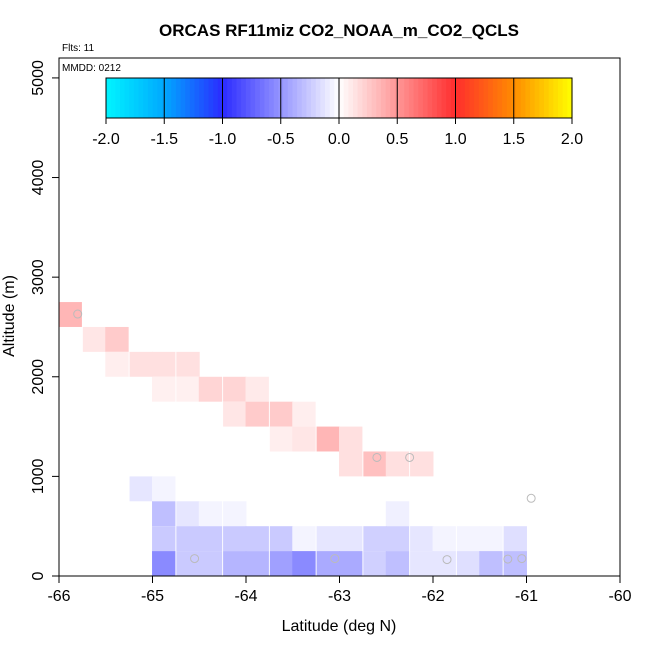 Image resolution: width=650 pixels, height=650 pixels. Describe the element at coordinates (281, 139) in the screenshot. I see `colorbar-tick-label: -0.5` at that location.